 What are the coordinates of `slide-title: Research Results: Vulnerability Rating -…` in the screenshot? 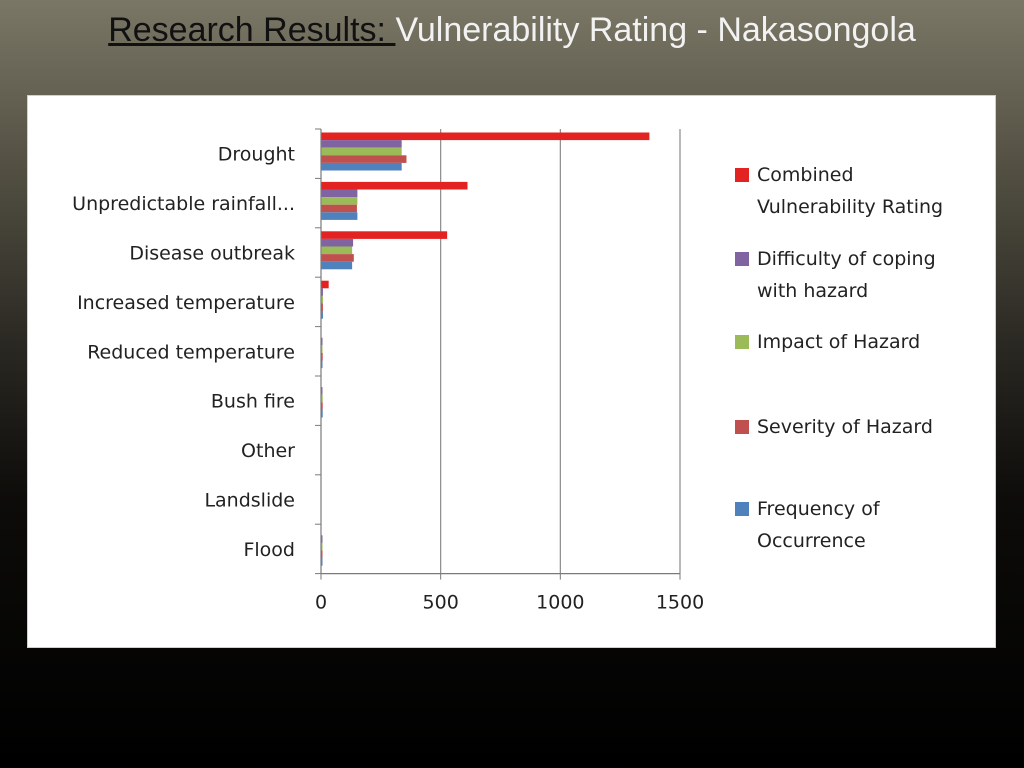 It's located at (512, 30).